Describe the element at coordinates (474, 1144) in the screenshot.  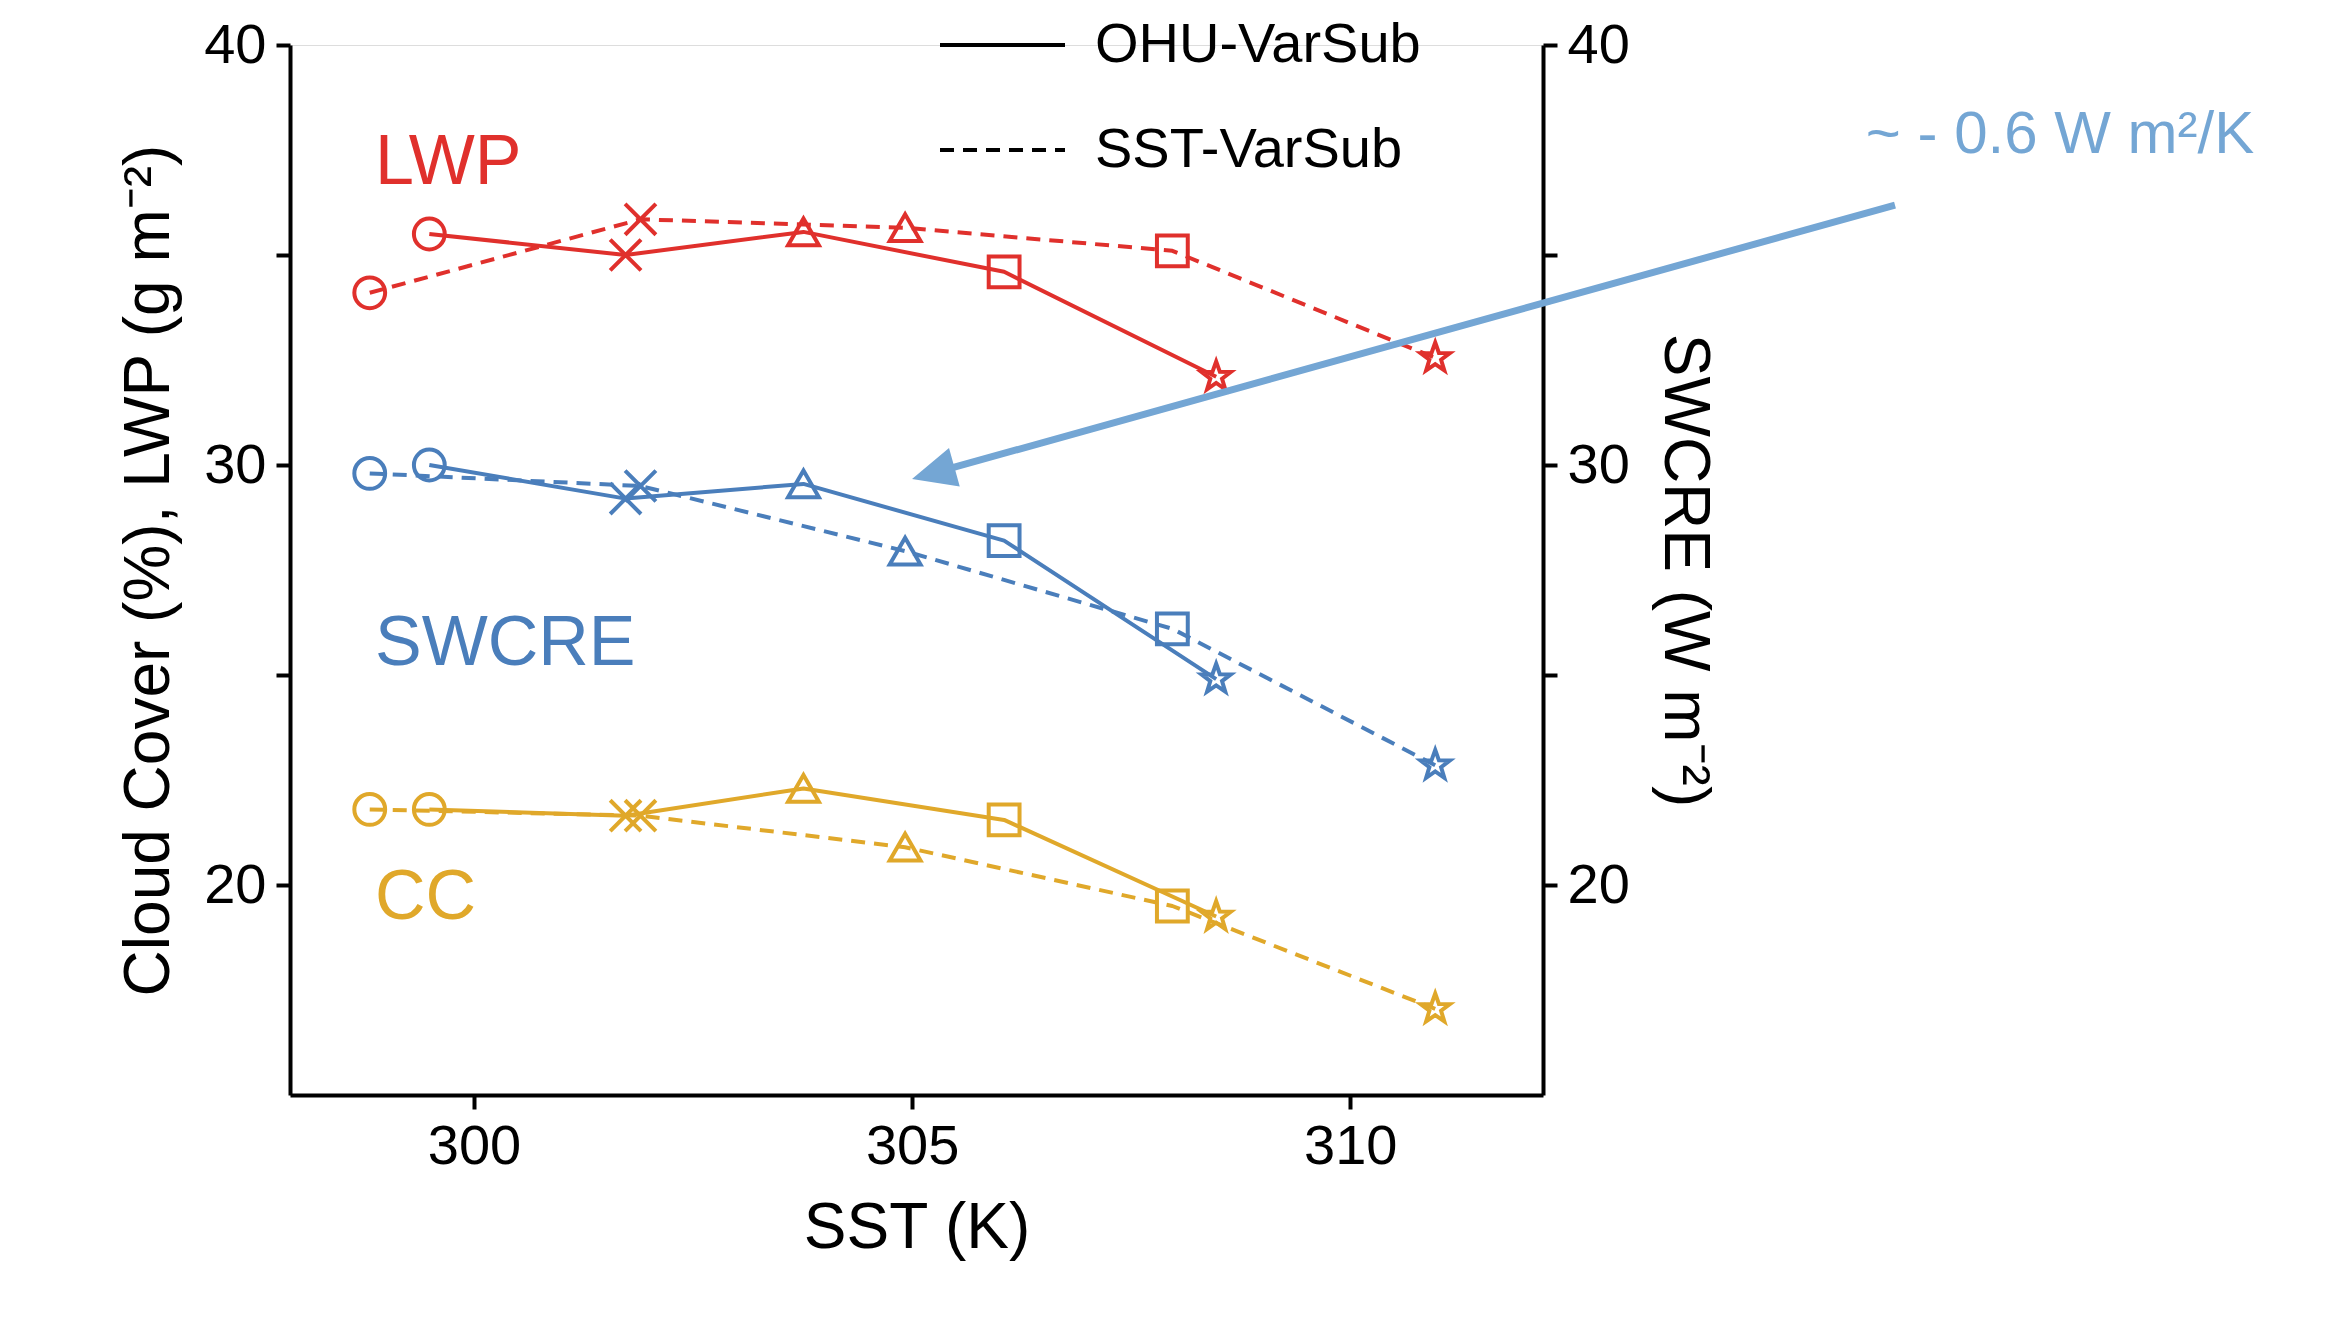
I see `x-tick-label: 300` at that location.